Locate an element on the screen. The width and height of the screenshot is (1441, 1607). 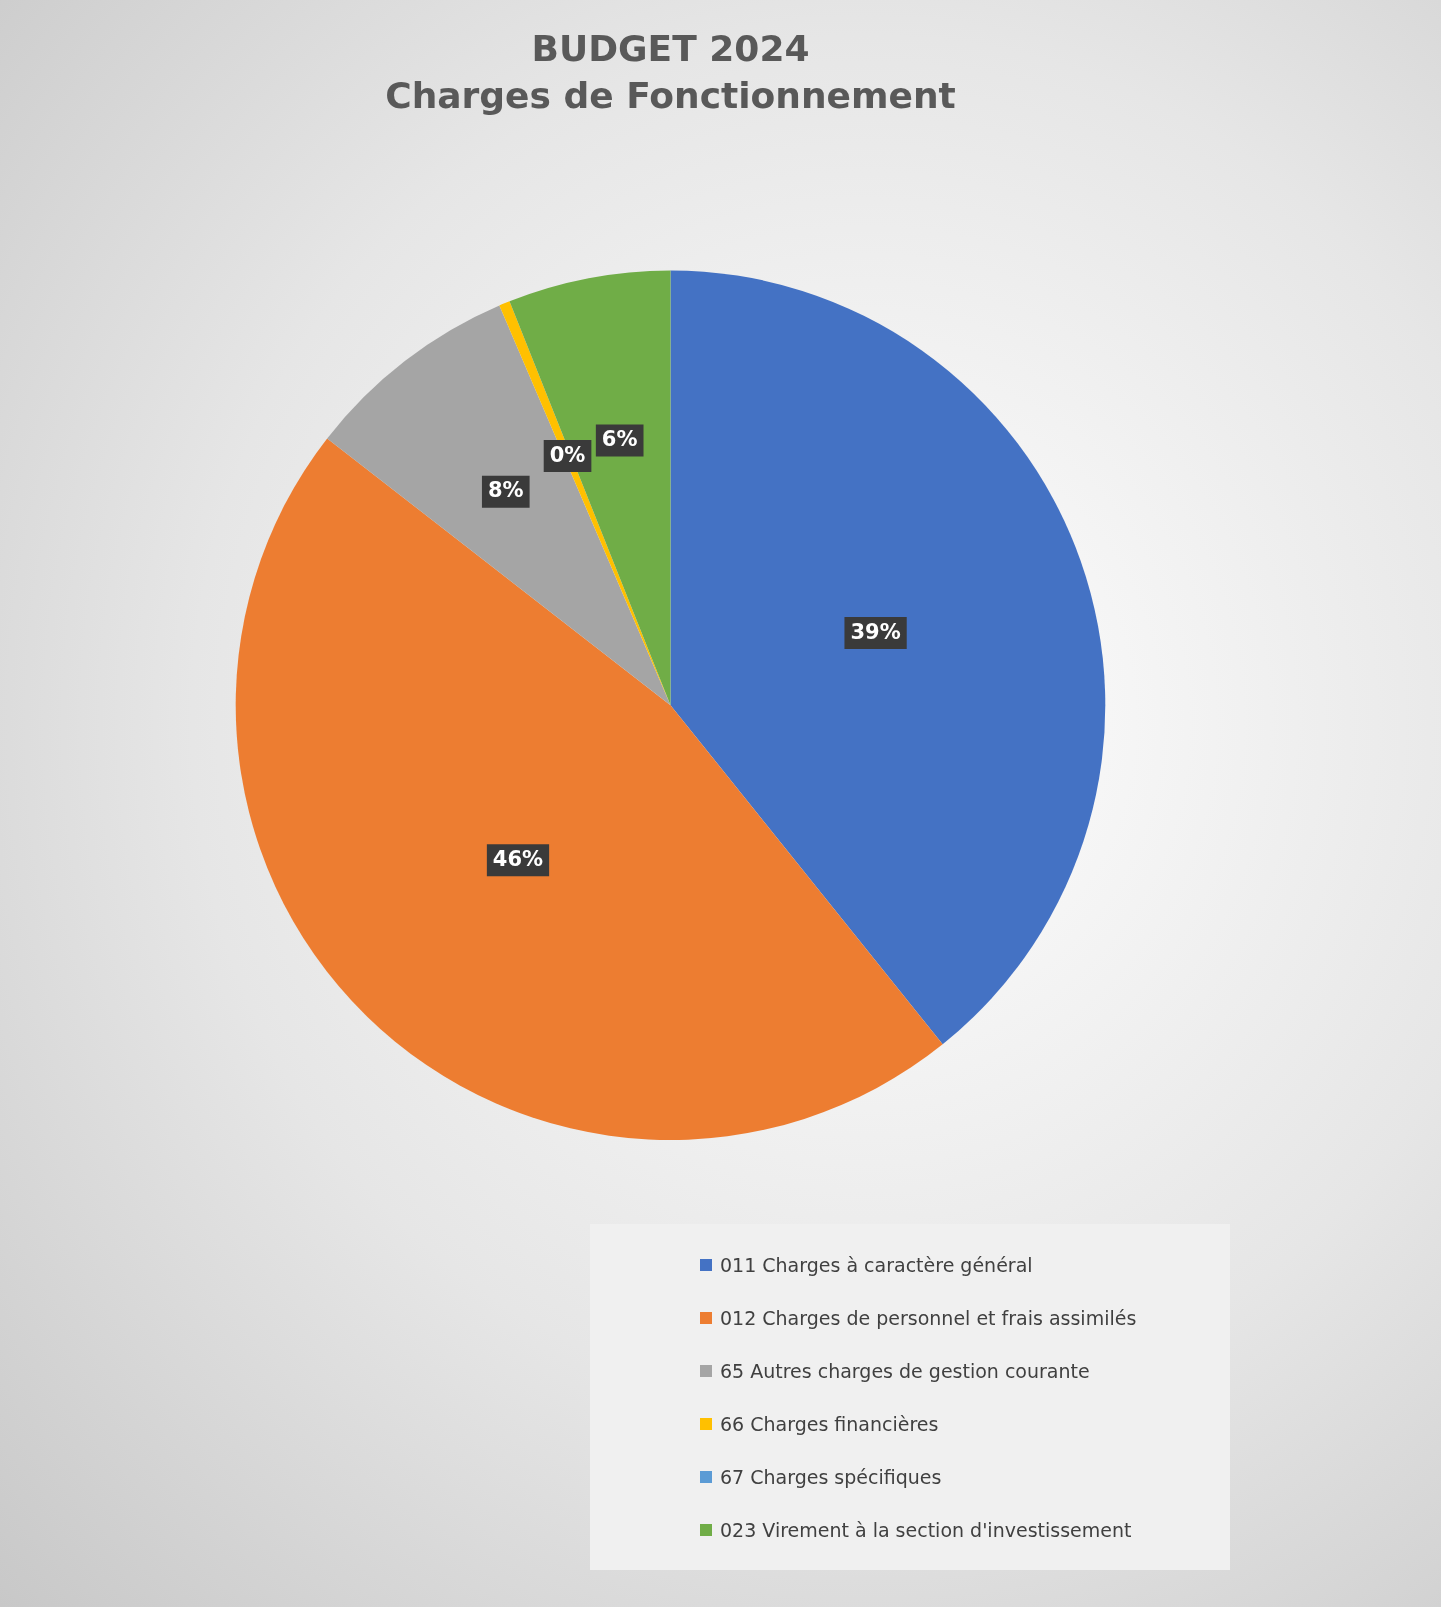
legend-label: 65 Autres charges de gestion courante is located at coordinates (905, 1370).